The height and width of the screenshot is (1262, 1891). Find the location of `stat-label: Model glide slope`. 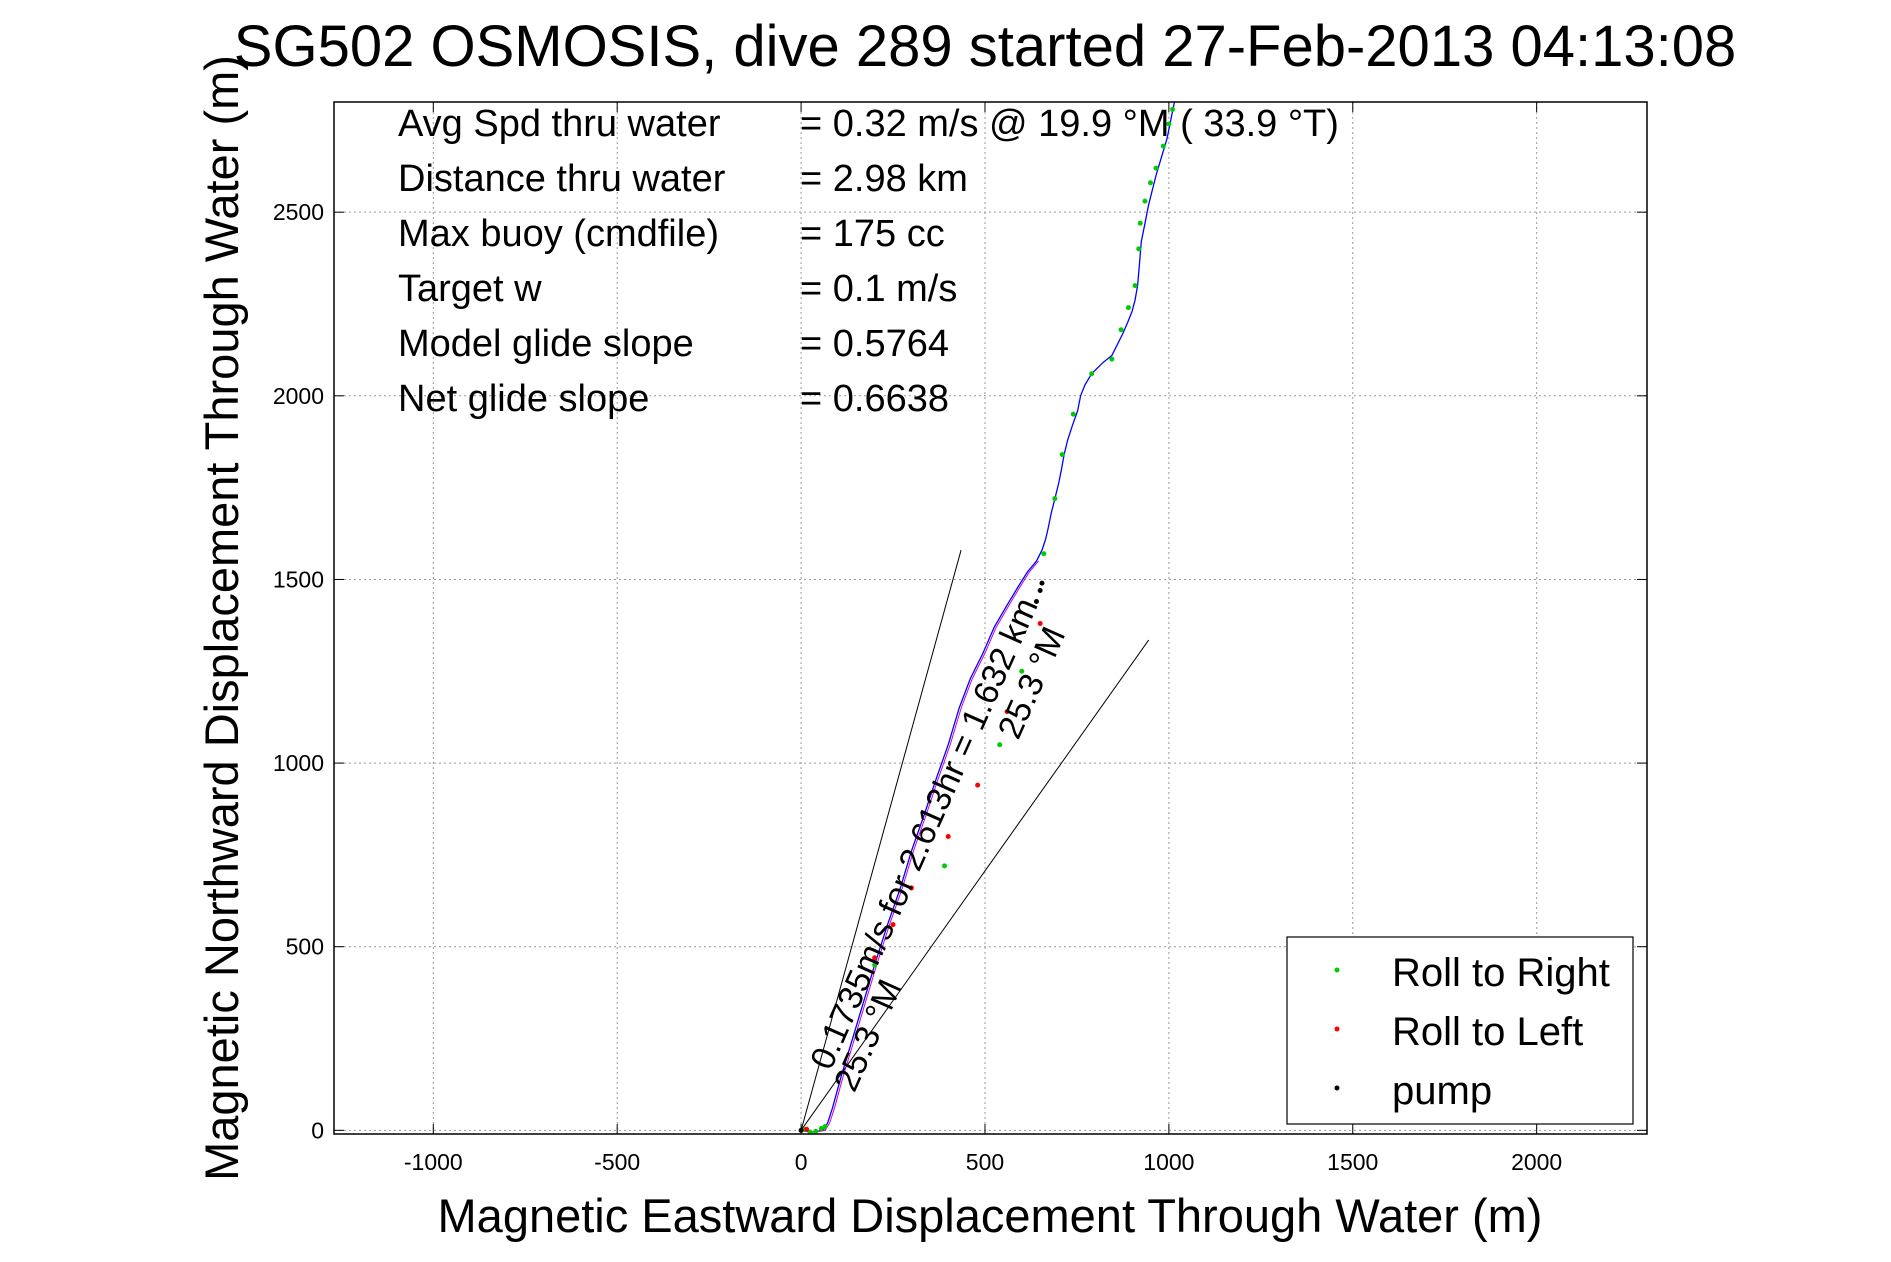

stat-label: Model glide slope is located at coordinates (546, 344).